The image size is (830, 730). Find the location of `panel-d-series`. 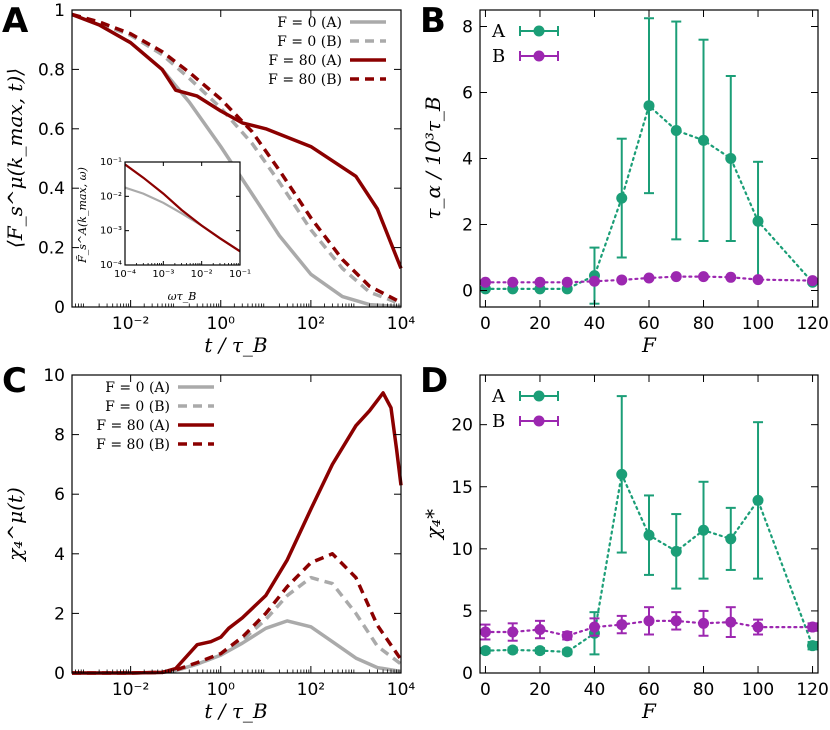

panel-d-series is located at coordinates (649, 526).